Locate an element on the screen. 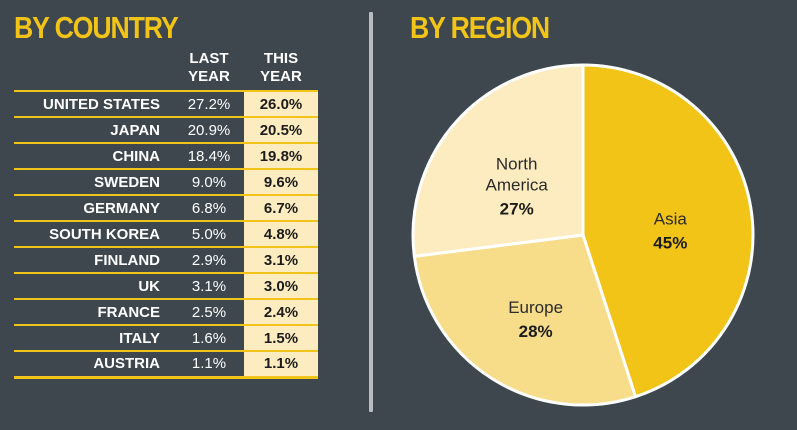 This screenshot has width=797, height=430. this-year-header-line2: YEAR is located at coordinates (281, 76).